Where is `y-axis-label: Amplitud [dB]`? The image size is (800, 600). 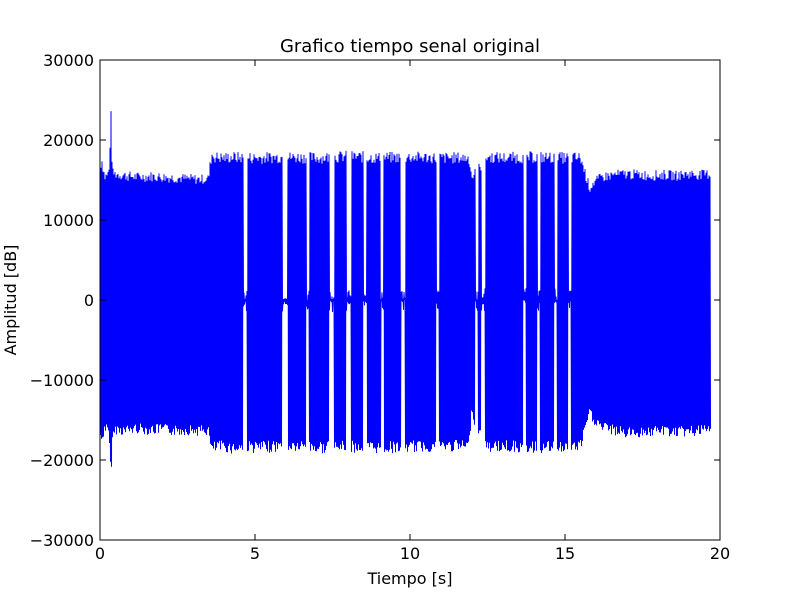 y-axis-label: Amplitud [dB] is located at coordinates (10, 300).